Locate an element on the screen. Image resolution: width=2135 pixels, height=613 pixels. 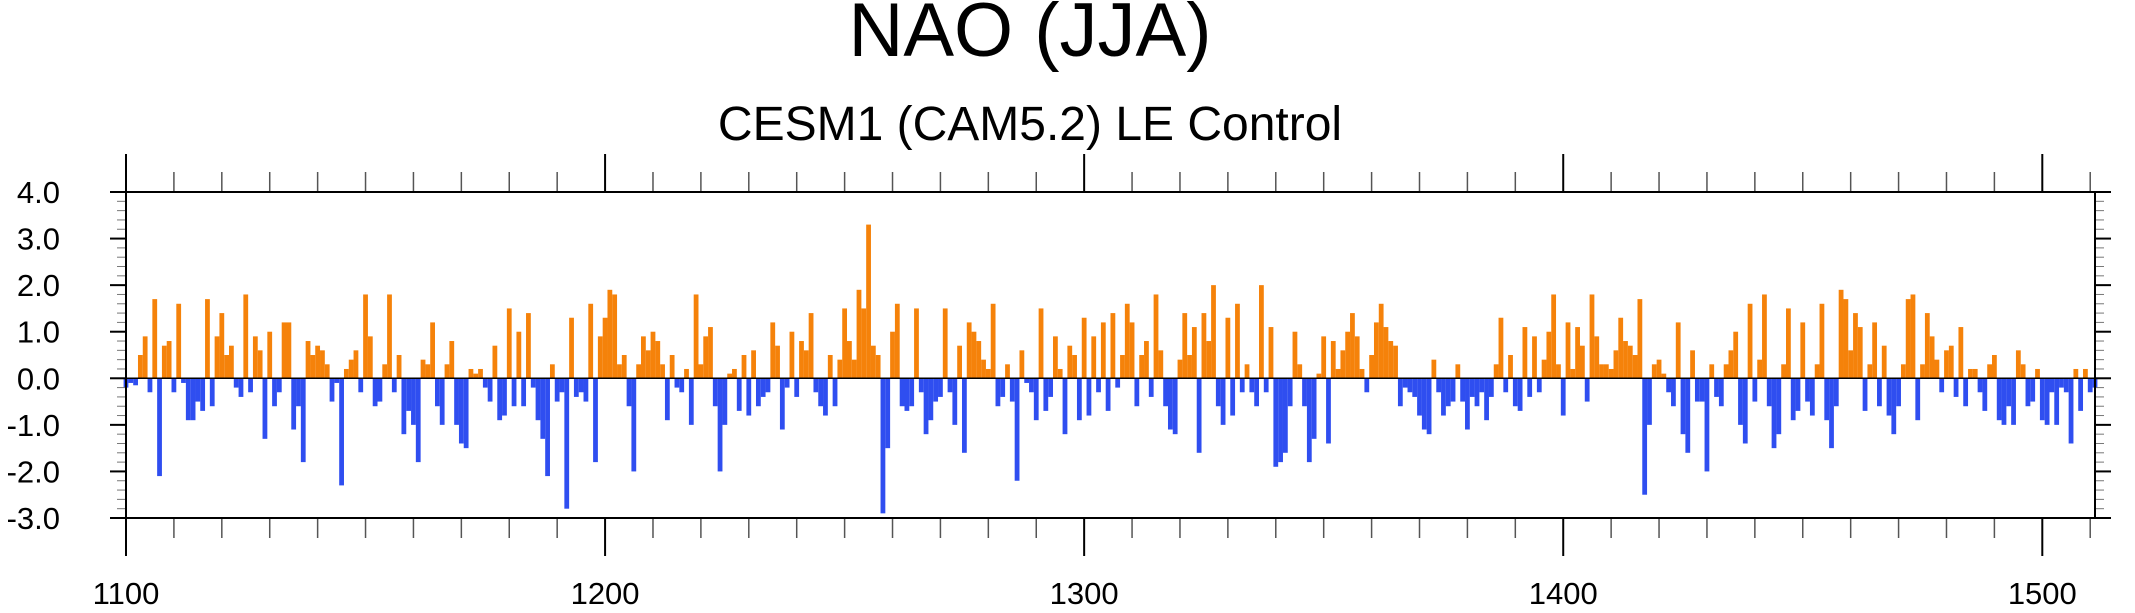
x-tick-label: 1200 is located at coordinates (605, 593).